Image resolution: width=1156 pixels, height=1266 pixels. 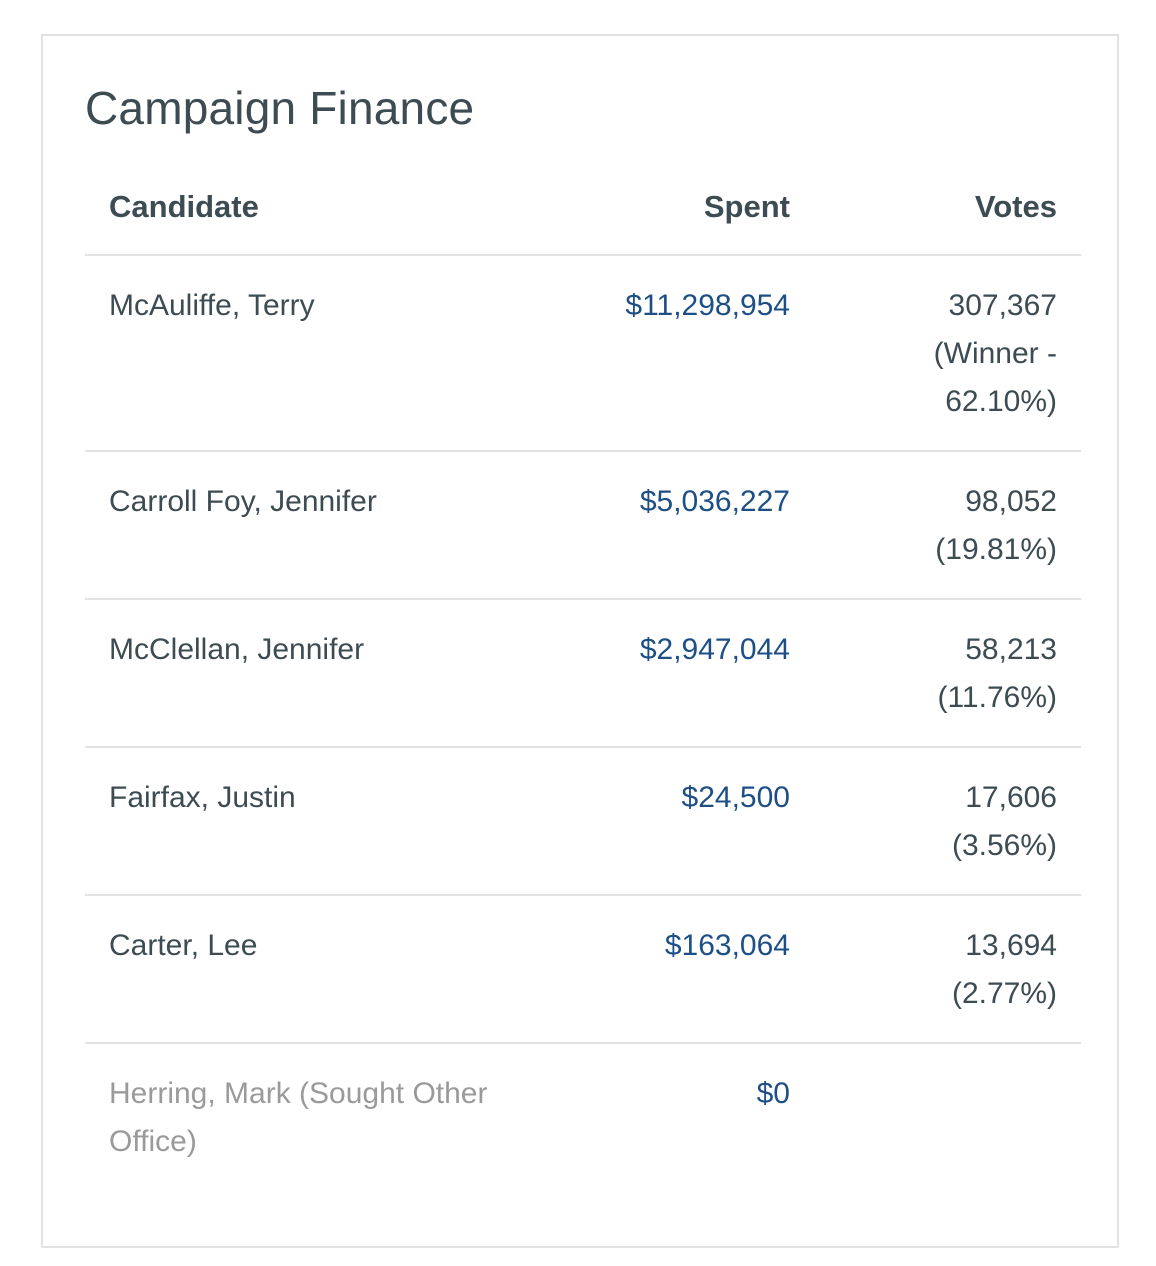 I want to click on votes-count: 17,606, so click(x=1011, y=797).